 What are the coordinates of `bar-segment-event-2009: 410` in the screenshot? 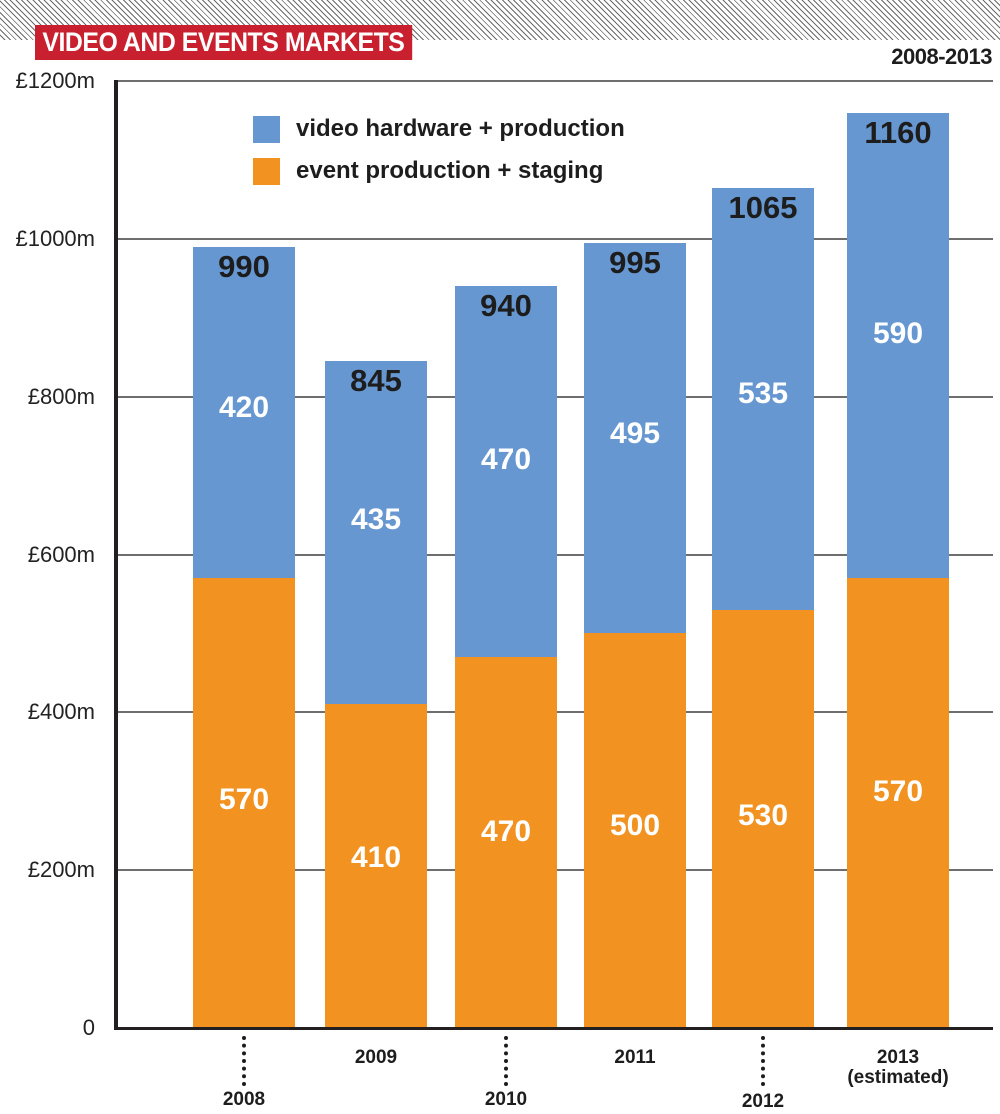 It's located at (376, 866).